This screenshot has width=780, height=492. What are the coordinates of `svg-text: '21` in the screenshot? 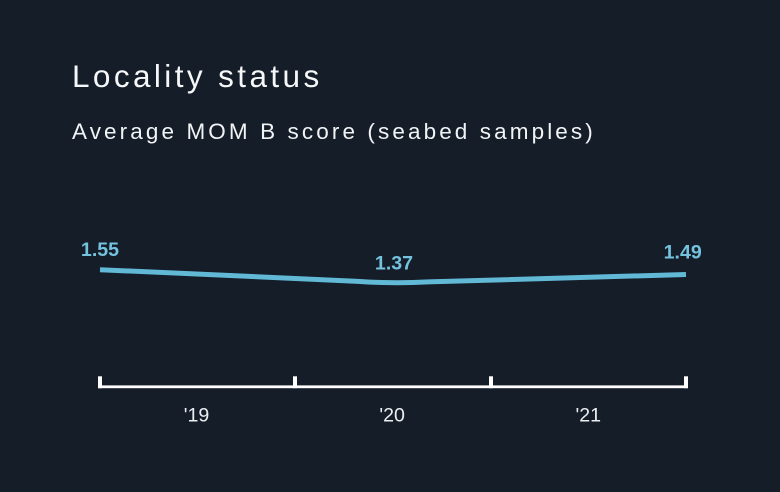 It's located at (589, 416).